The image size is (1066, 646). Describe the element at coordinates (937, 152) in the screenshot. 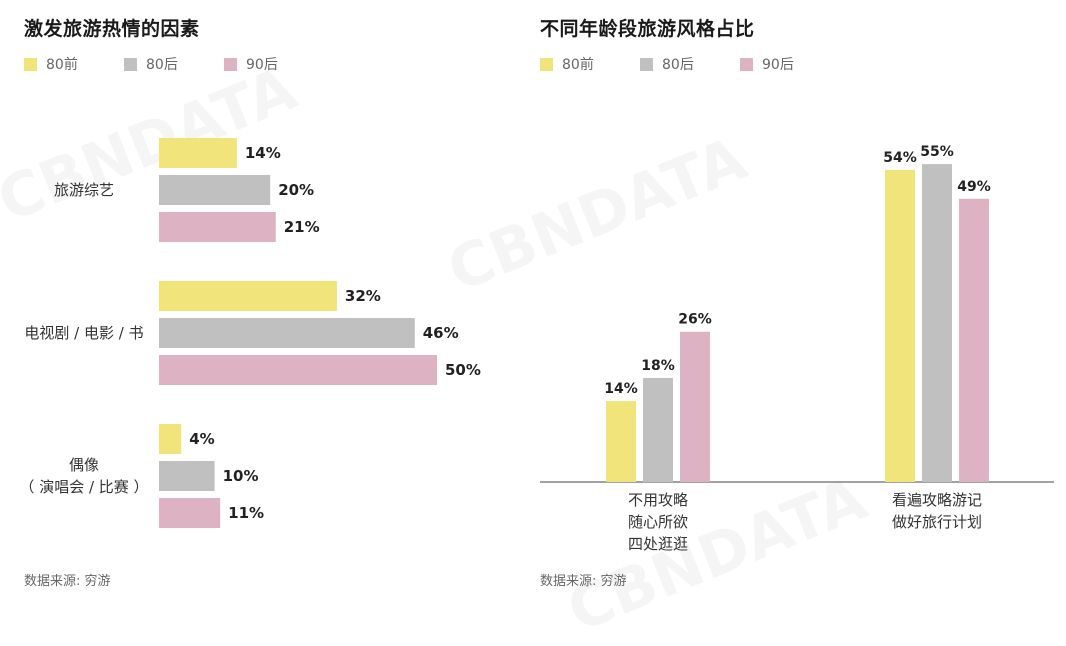

I see `data-label: 55%` at that location.